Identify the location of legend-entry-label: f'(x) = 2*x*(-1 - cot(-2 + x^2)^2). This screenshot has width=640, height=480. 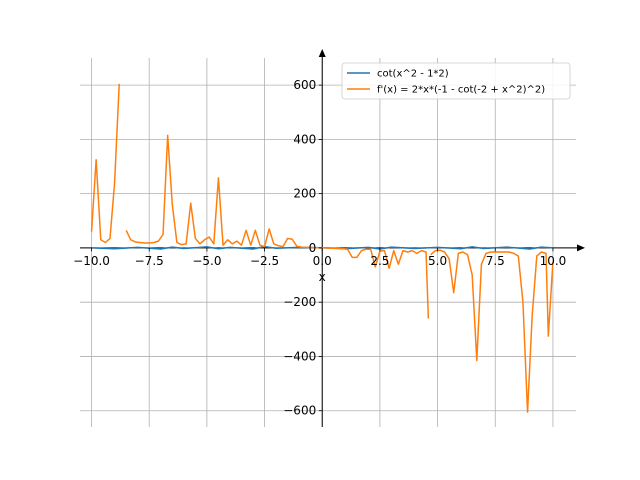
(461, 90).